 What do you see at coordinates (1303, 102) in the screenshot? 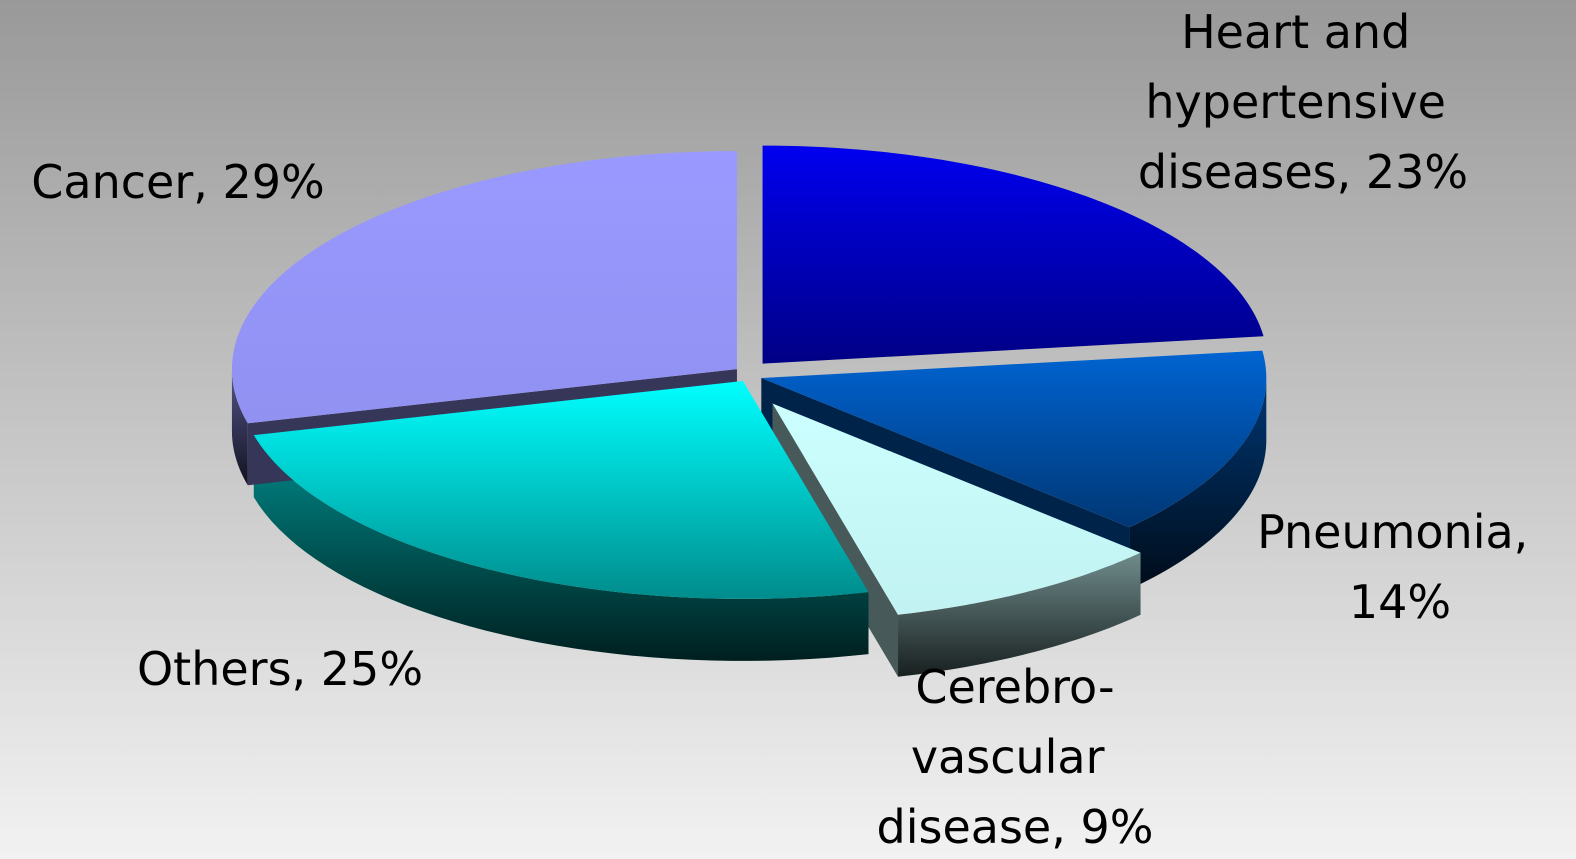
I see `data-label: Heart and hypertensive diseases, 23%` at bounding box center [1303, 102].